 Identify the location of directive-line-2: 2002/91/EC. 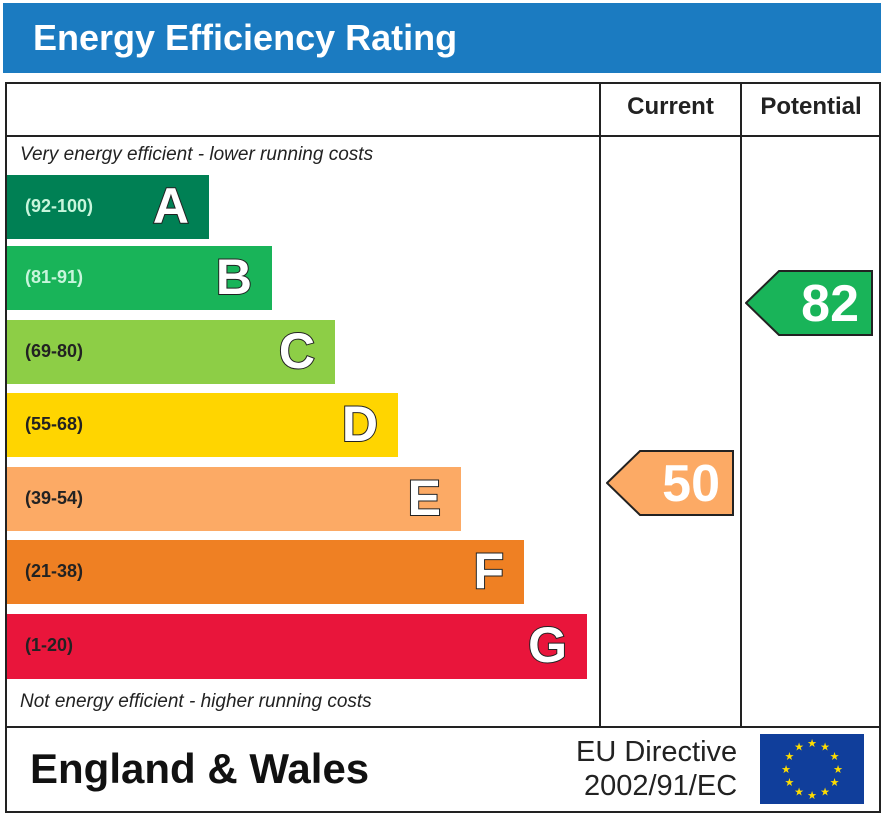
(660, 786).